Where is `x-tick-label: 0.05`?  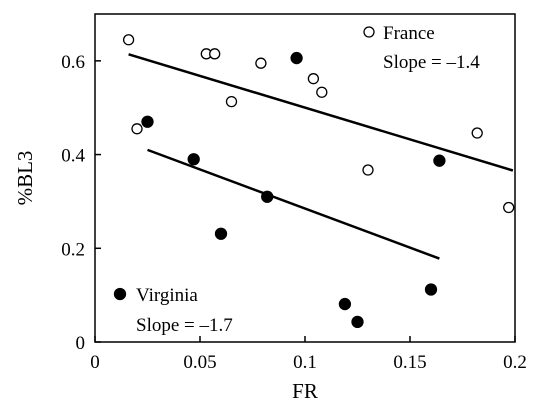 x-tick-label: 0.05 is located at coordinates (199, 362).